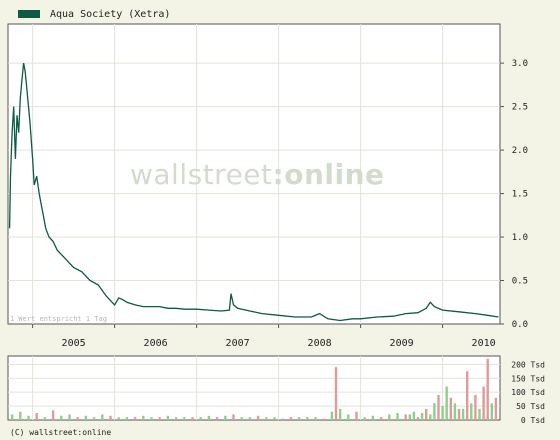 The width and height of the screenshot is (560, 440). What do you see at coordinates (328, 174) in the screenshot?
I see `watermark-part2: :online` at bounding box center [328, 174].